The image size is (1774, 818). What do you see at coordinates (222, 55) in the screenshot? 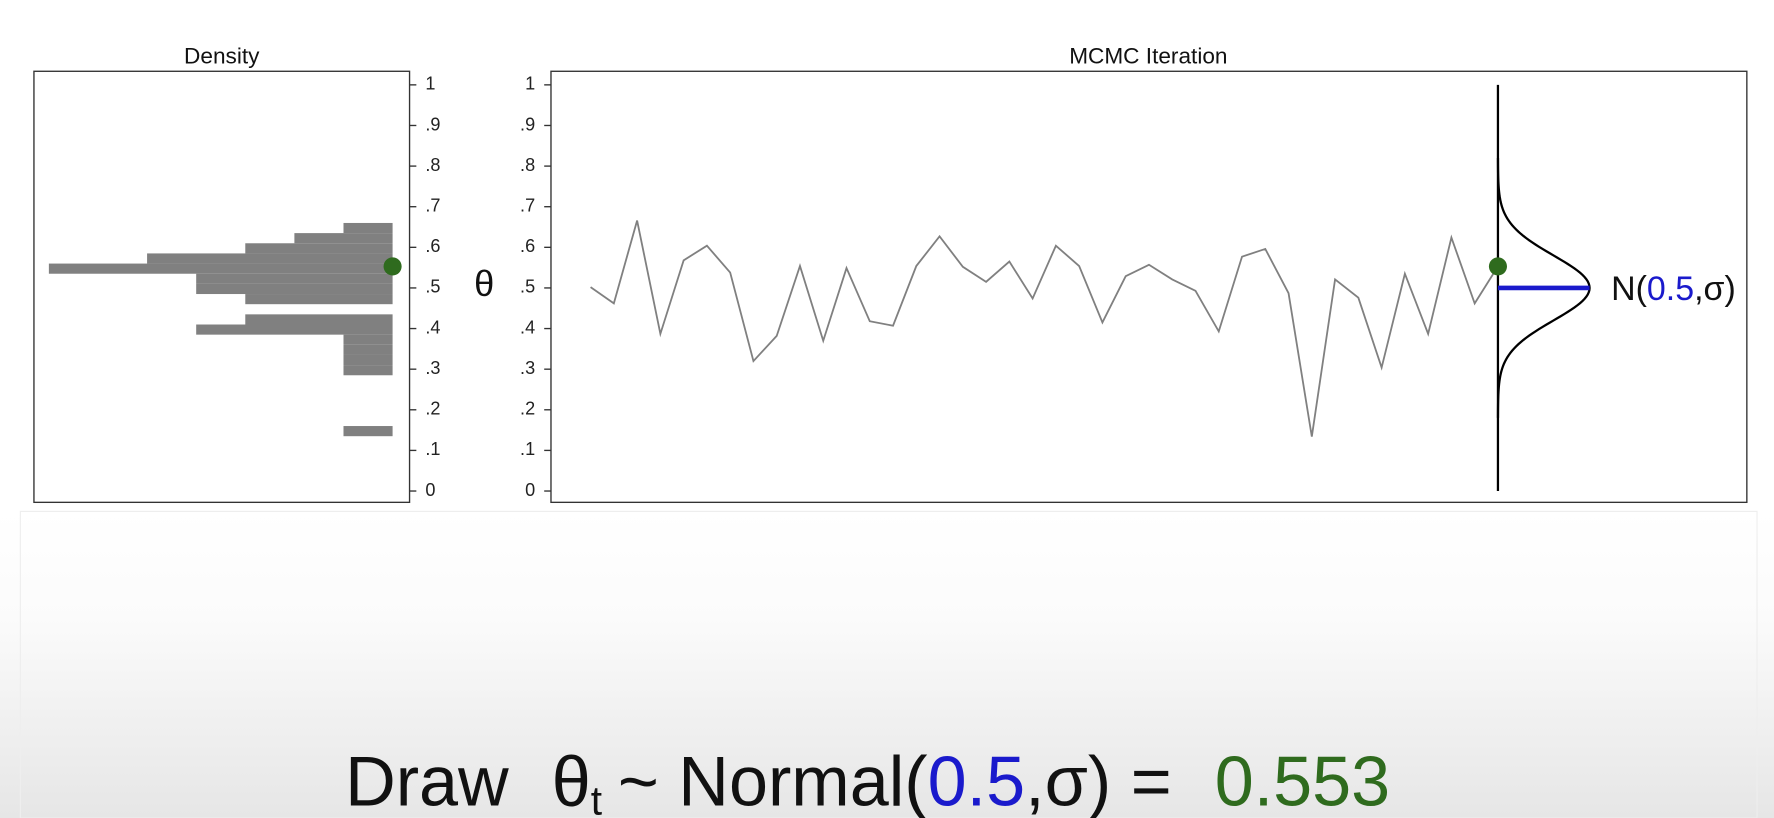
I see `density-title: Density` at bounding box center [222, 55].